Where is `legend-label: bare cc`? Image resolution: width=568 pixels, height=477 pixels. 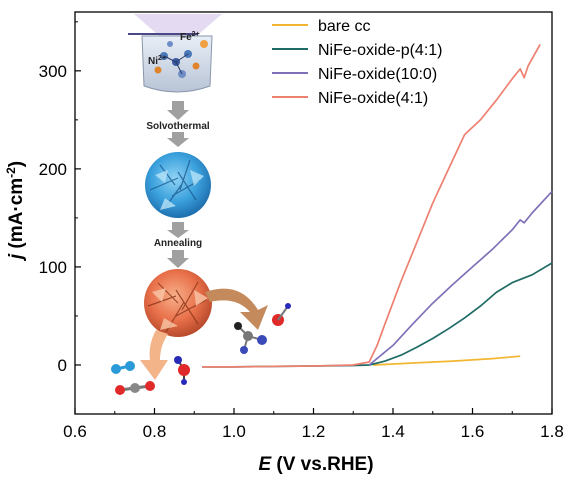 legend-label: bare cc is located at coordinates (344, 26).